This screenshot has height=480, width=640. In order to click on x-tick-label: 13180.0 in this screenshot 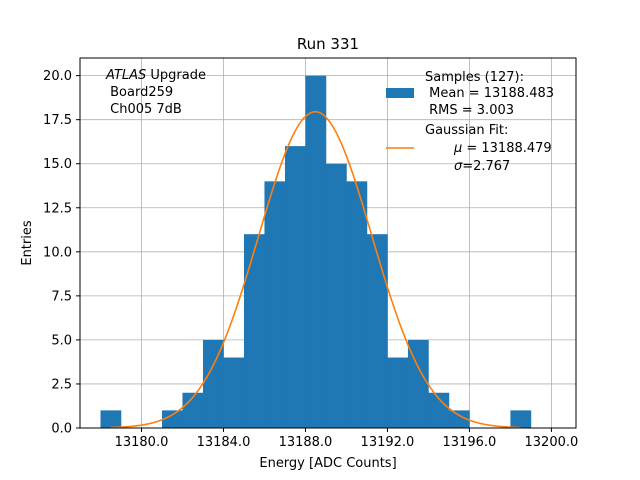, I will do `click(142, 442)`.